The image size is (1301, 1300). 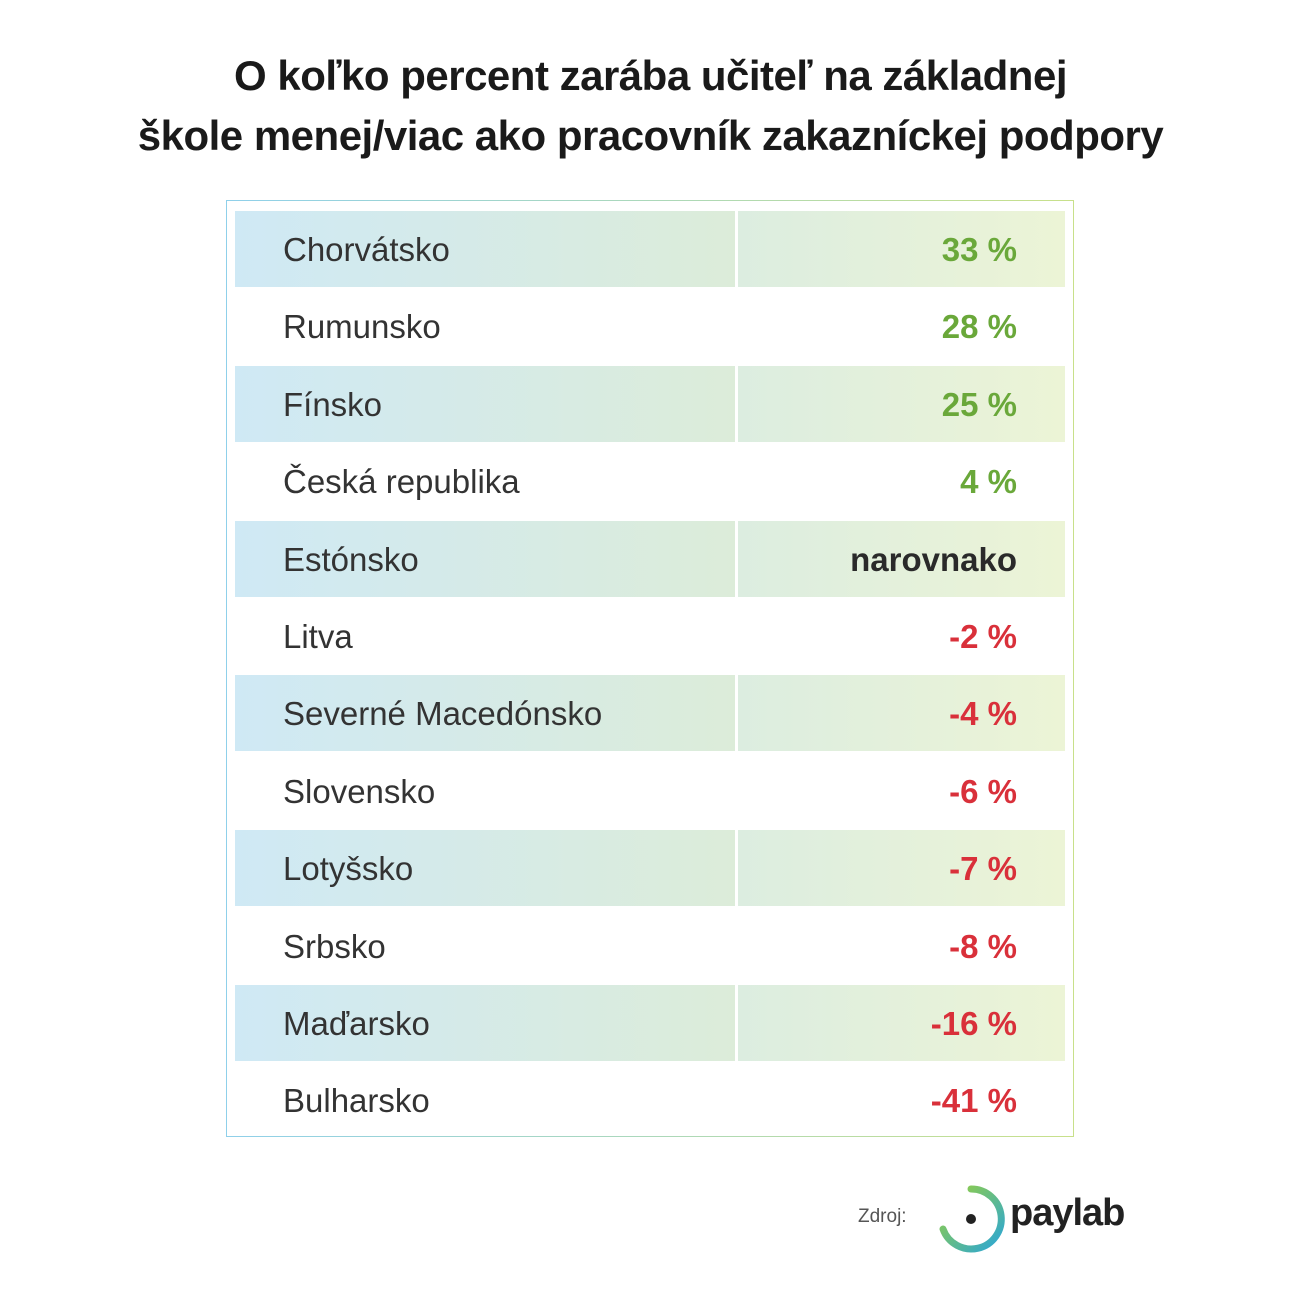 What do you see at coordinates (901, 713) in the screenshot?
I see `value-cell: -4 %` at bounding box center [901, 713].